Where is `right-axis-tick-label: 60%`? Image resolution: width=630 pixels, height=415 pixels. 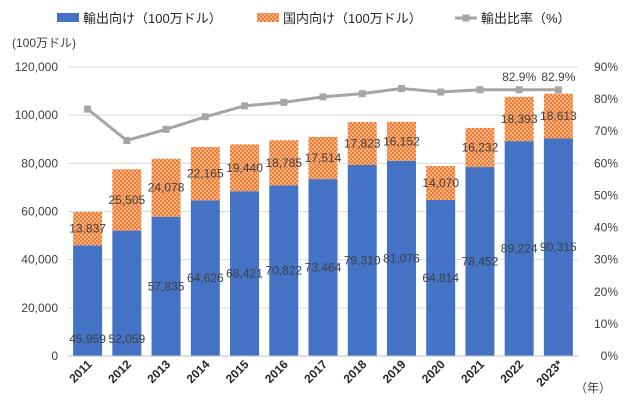 right-axis-tick-label: 60% is located at coordinates (606, 163).